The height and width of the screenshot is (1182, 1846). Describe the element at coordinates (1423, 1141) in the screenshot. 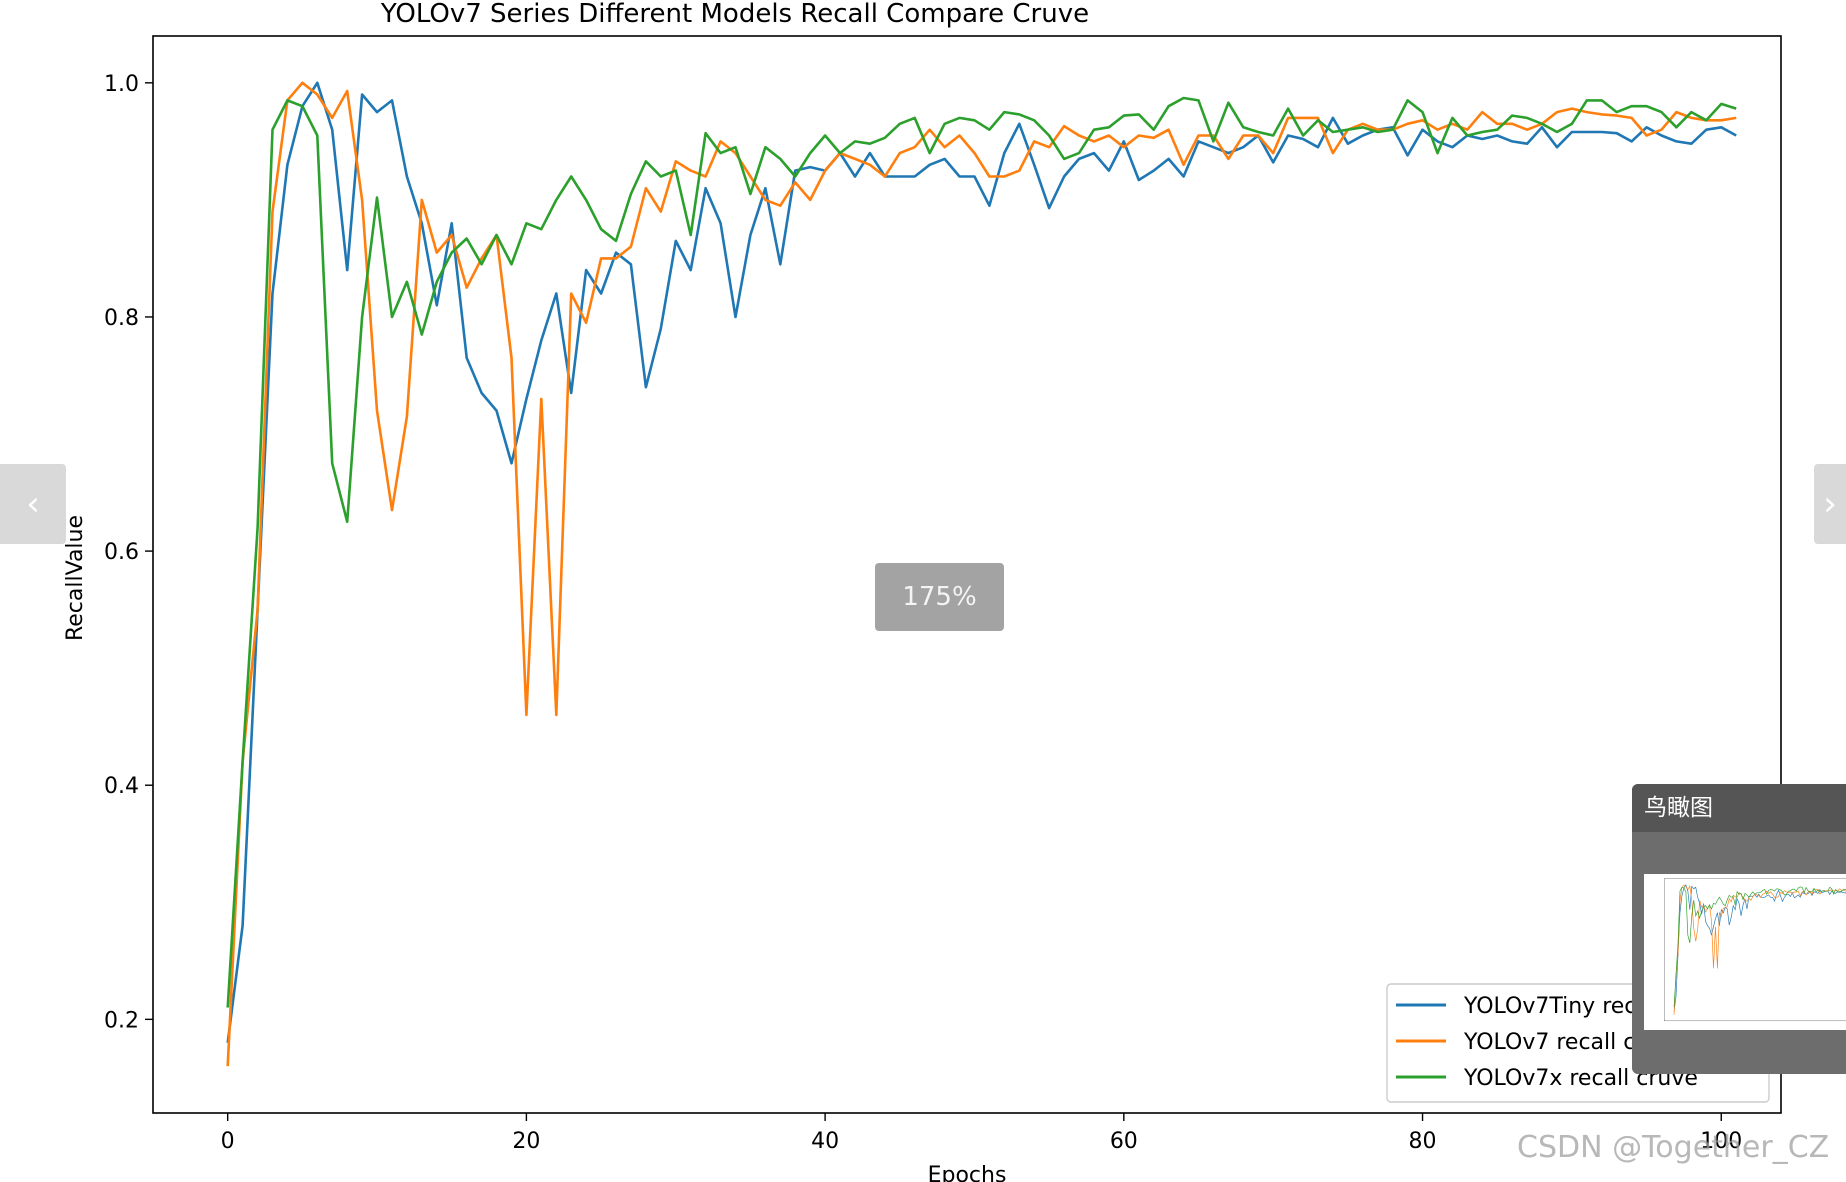

I see `x-tick-label: 80` at that location.